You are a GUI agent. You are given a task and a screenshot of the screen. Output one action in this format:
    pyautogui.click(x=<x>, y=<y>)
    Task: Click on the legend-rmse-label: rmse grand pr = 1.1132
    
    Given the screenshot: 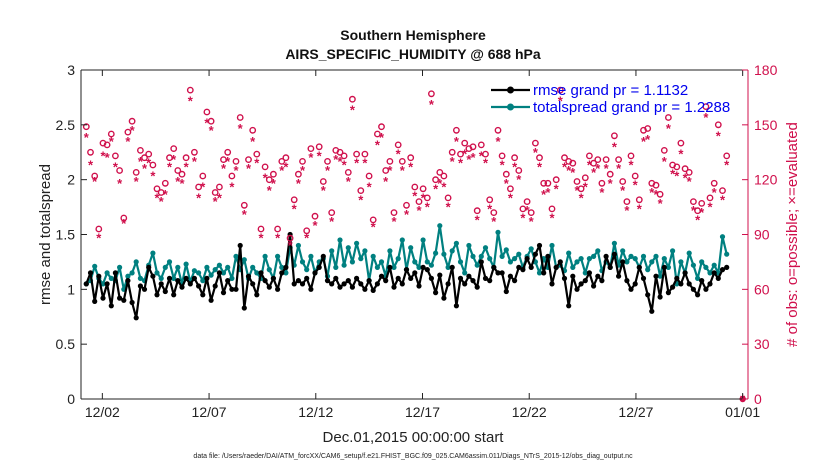 What is the action you would take?
    pyautogui.click(x=610, y=90)
    